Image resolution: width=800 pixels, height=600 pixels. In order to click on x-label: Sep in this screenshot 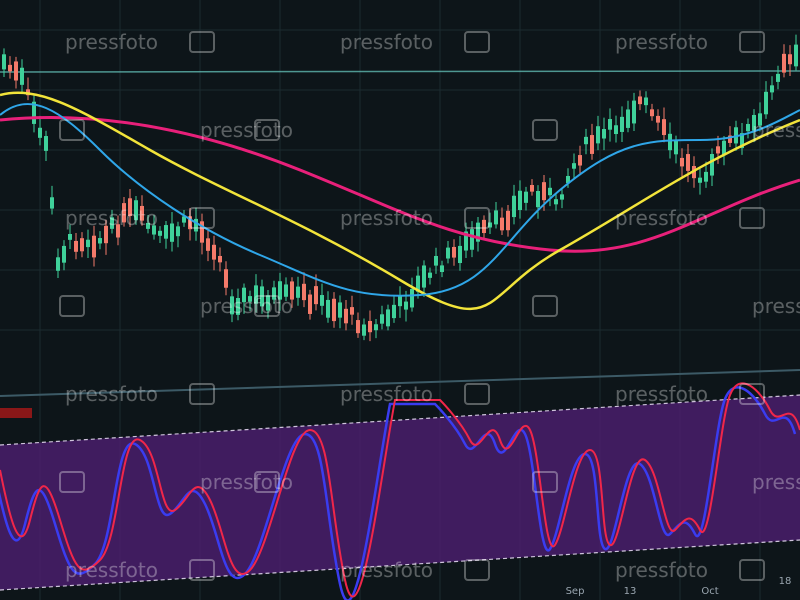, I will do `click(575, 591)`.